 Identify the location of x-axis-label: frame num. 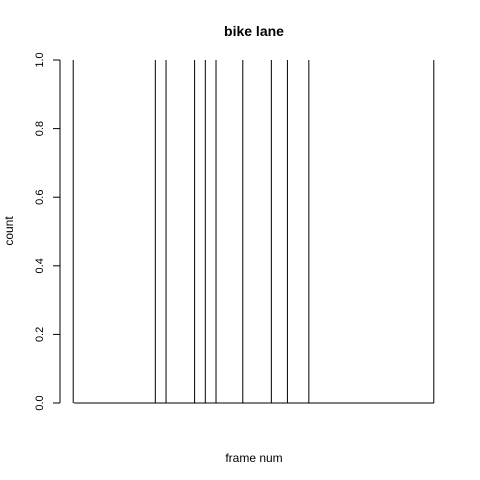
(253, 458).